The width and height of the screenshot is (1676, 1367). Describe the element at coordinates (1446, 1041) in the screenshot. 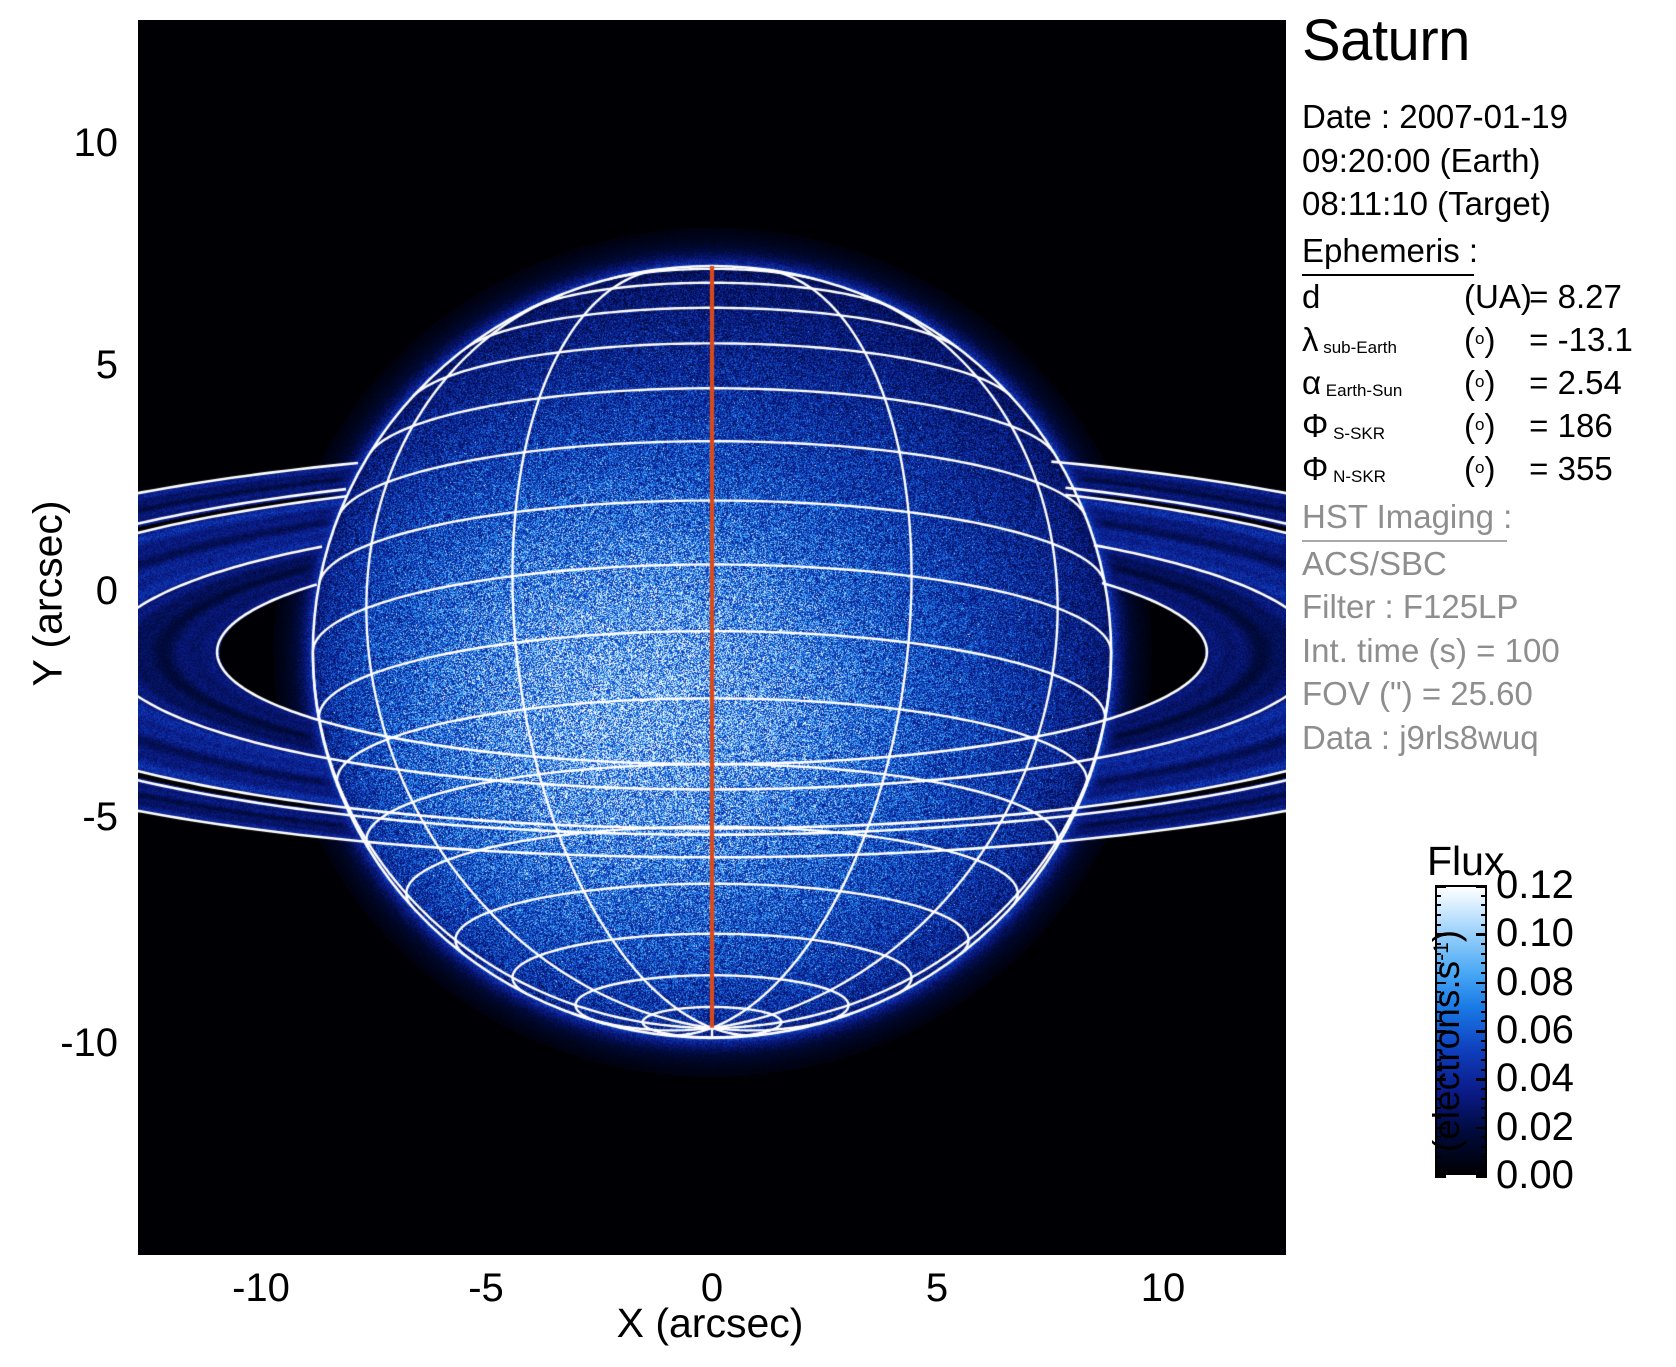

I see `colorbar-axis-label: (electrons.s-1)` at that location.